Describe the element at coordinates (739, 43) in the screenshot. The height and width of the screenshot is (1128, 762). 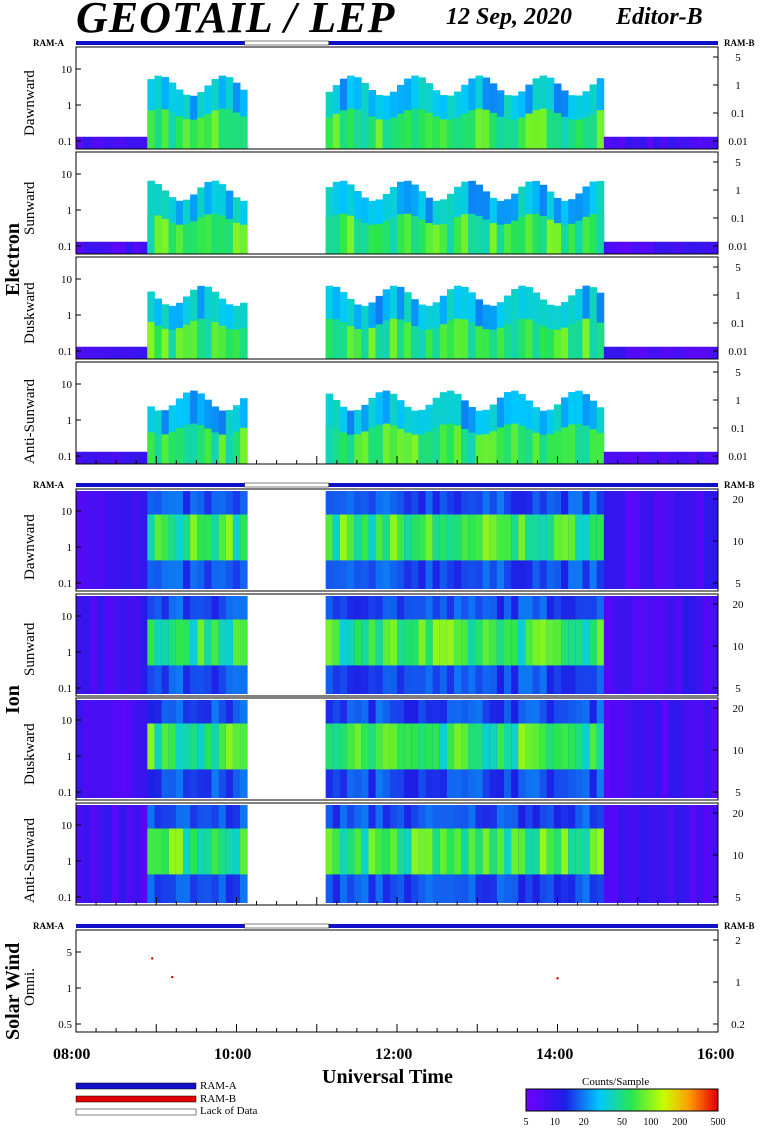
I see `ram-b-label: RAM-B` at that location.